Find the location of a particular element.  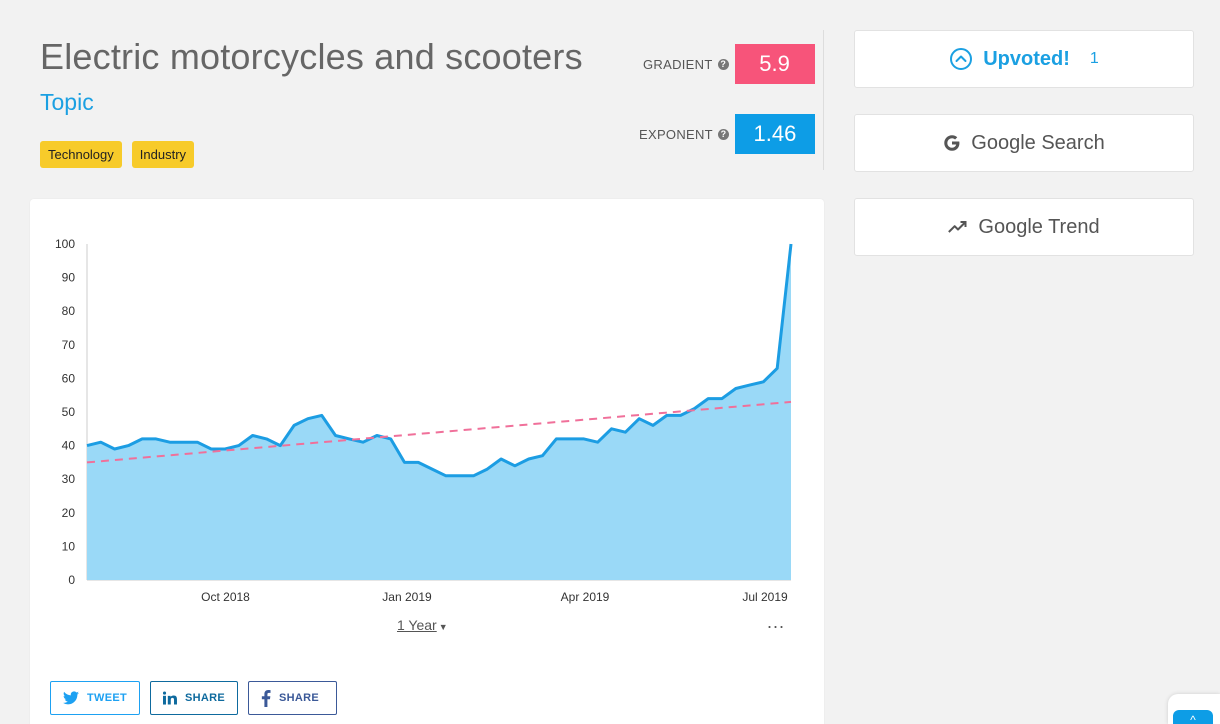

exponent-value: 1.46 is located at coordinates (774, 134).